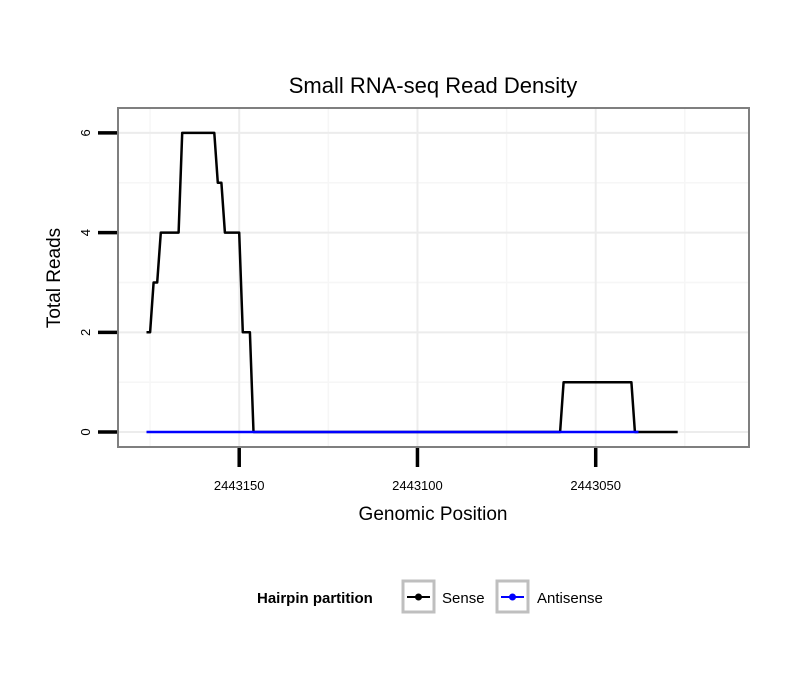  Describe the element at coordinates (433, 514) in the screenshot. I see `x-axis-title: Genomic Position` at that location.